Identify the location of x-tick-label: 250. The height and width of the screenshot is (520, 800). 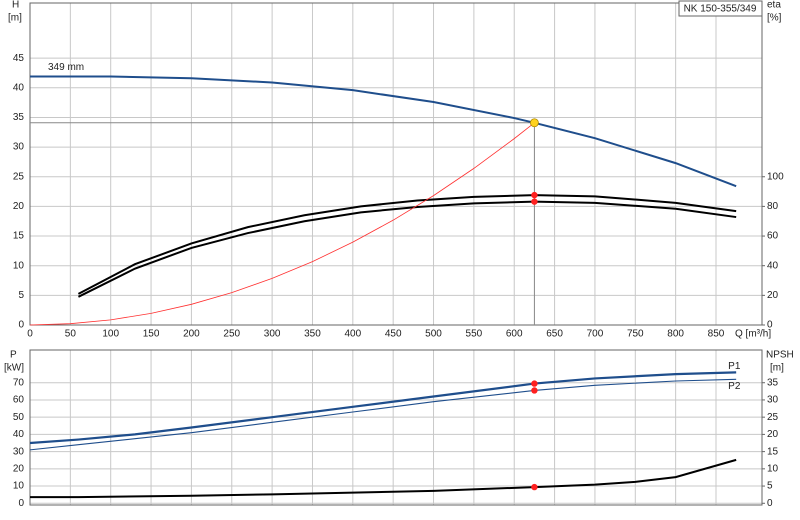
(231, 334).